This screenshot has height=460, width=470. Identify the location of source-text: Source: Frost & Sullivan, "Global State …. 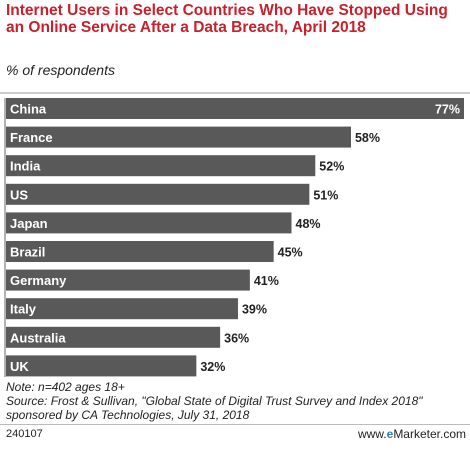
(214, 408).